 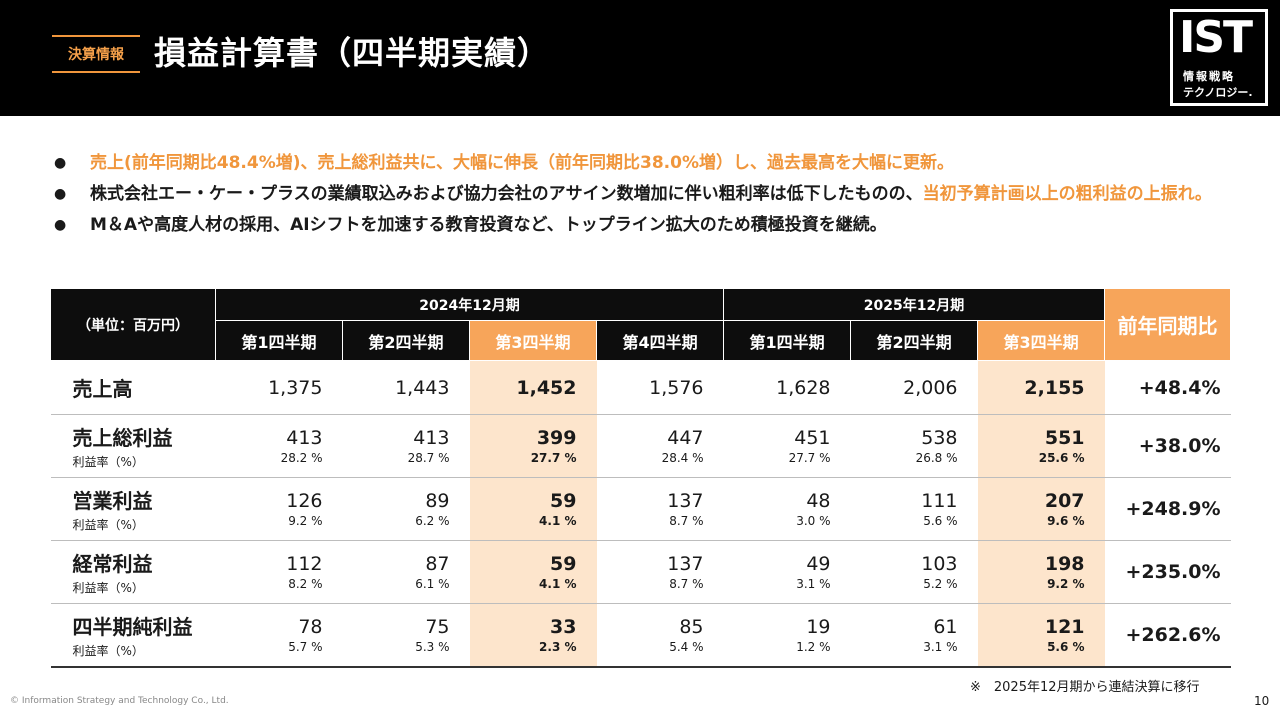 What do you see at coordinates (945, 626) in the screenshot?
I see `cell-value: 61` at bounding box center [945, 626].